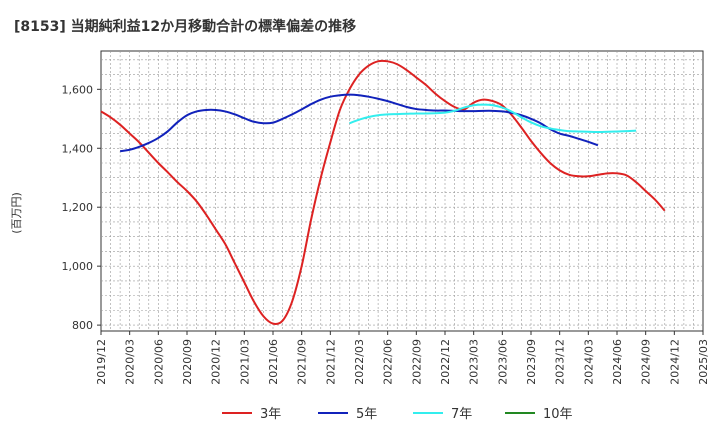  What do you see at coordinates (588, 362) in the screenshot?
I see `x-tick-label: 2024/03` at bounding box center [588, 362].